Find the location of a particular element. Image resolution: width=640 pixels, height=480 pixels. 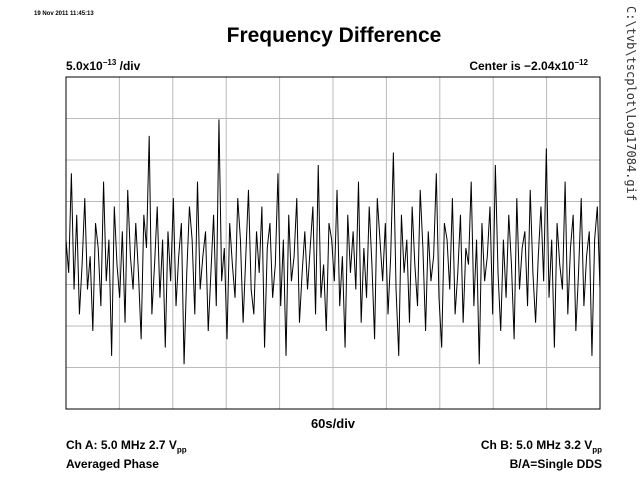

y-scale-label: 5.0x10−13 /div is located at coordinates (103, 65).